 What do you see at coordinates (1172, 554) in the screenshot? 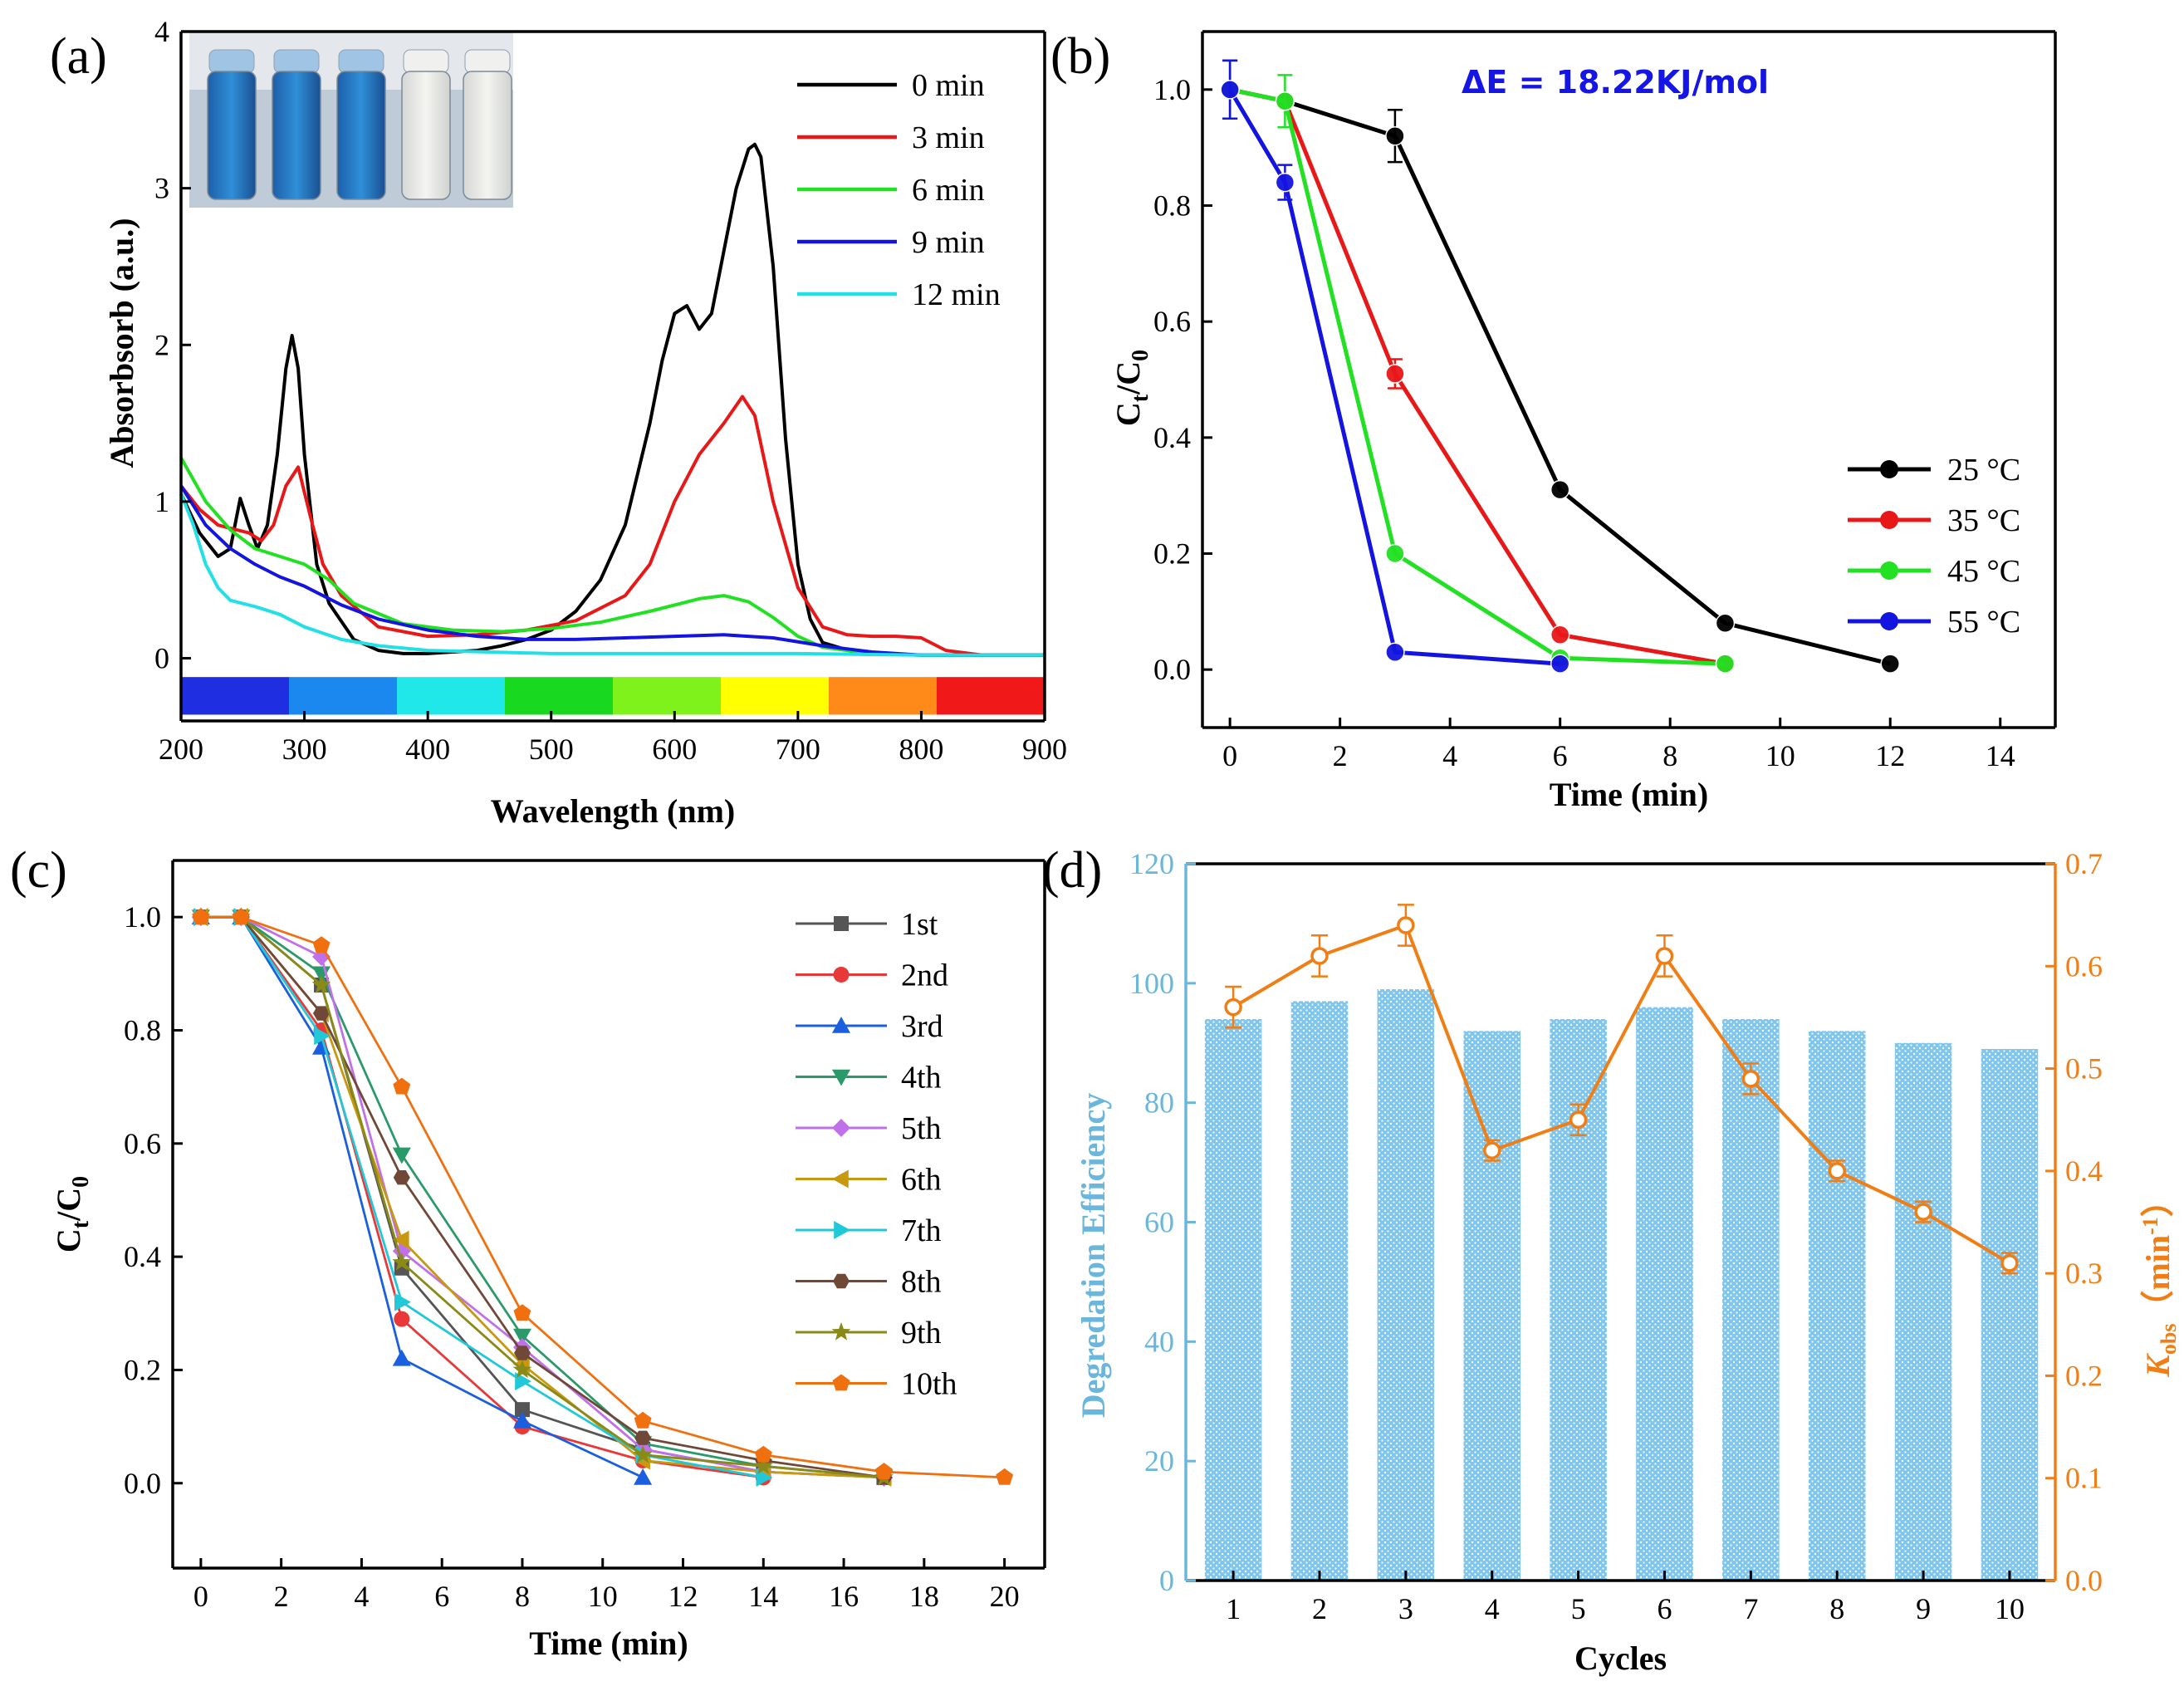
I see `y-tick-label-b: 0.2` at bounding box center [1172, 554].